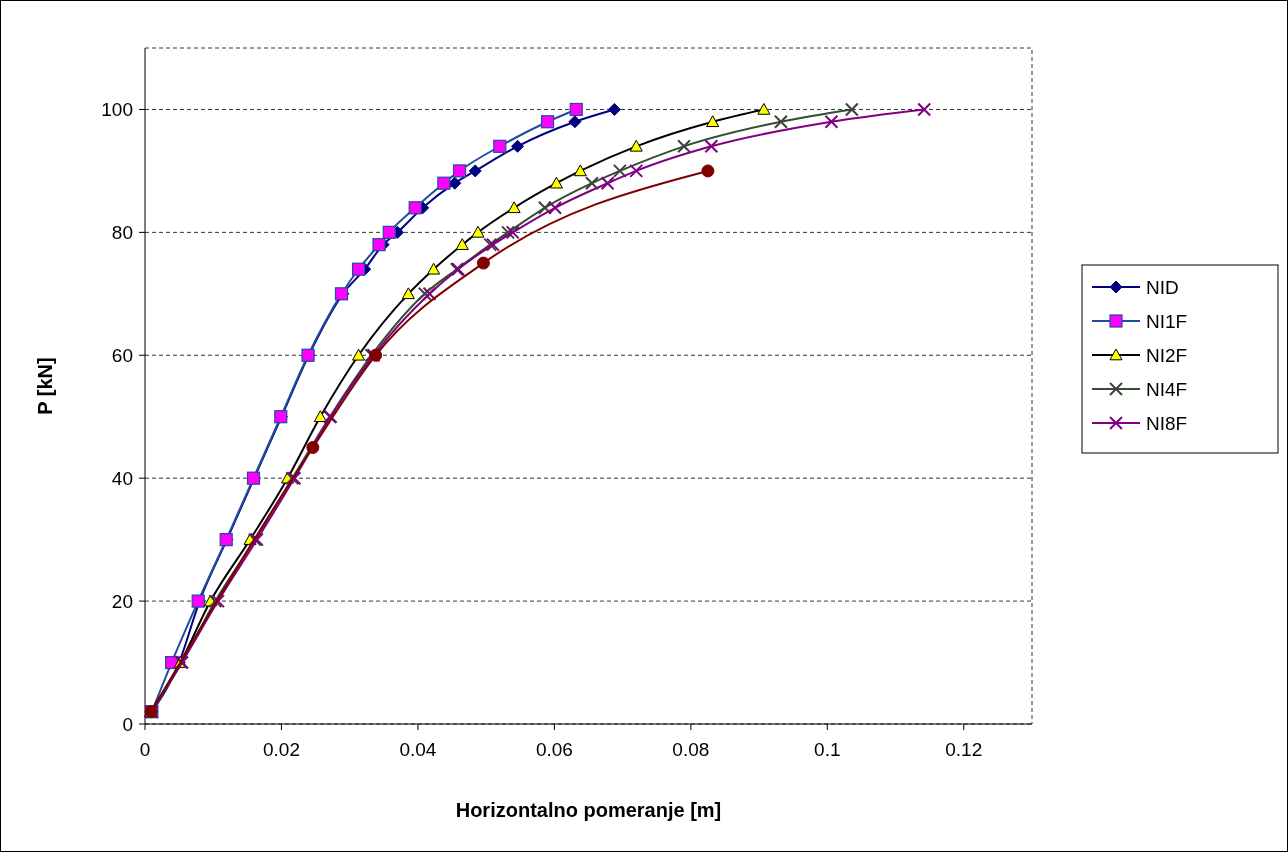  Describe the element at coordinates (281, 749) in the screenshot. I see `x-tick-label: 0.02` at that location.